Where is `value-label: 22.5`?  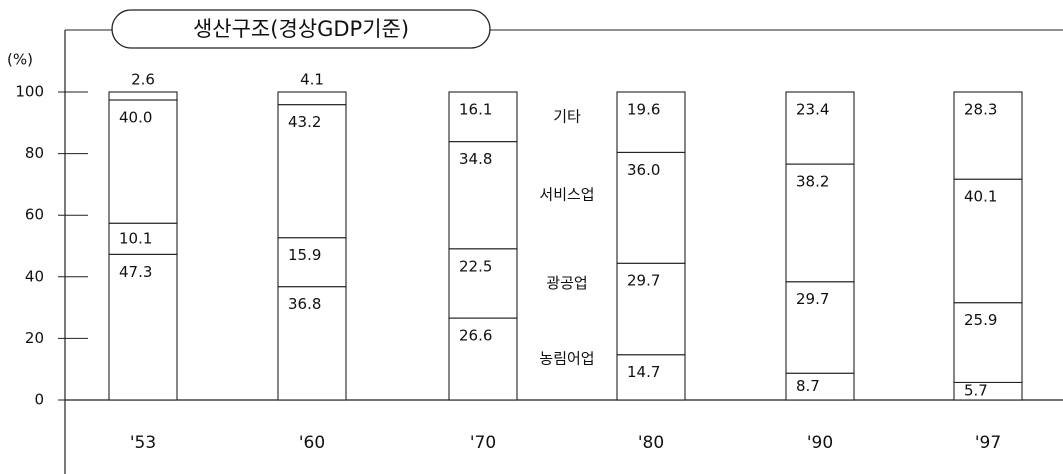 value-label: 22.5 is located at coordinates (475, 266).